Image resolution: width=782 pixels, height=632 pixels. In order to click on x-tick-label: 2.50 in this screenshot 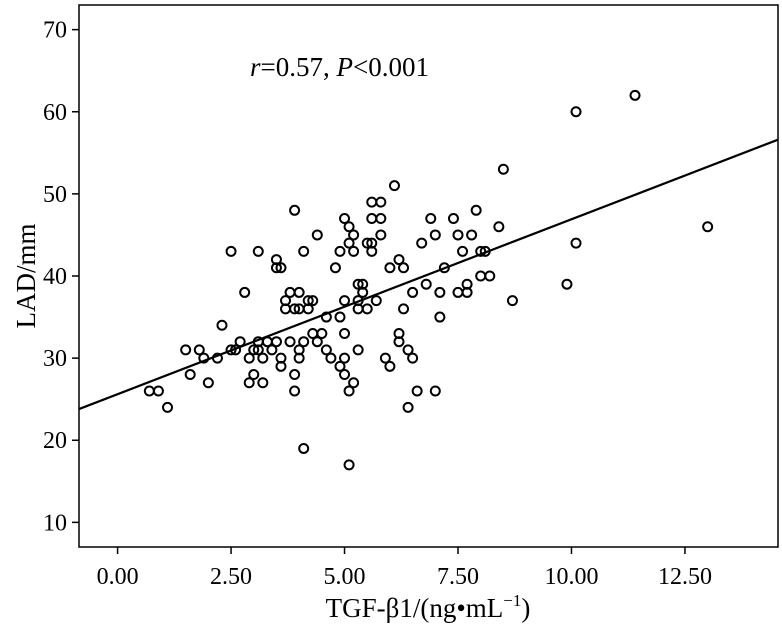, I will do `click(231, 577)`.